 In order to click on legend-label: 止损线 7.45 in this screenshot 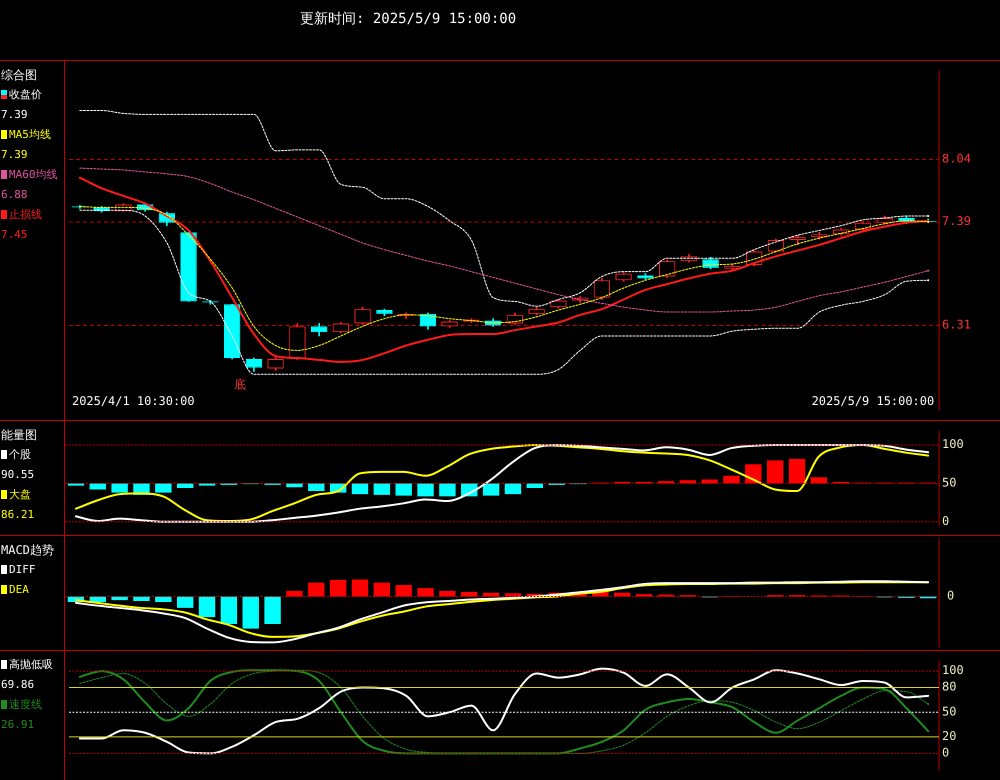, I will do `click(22, 225)`.